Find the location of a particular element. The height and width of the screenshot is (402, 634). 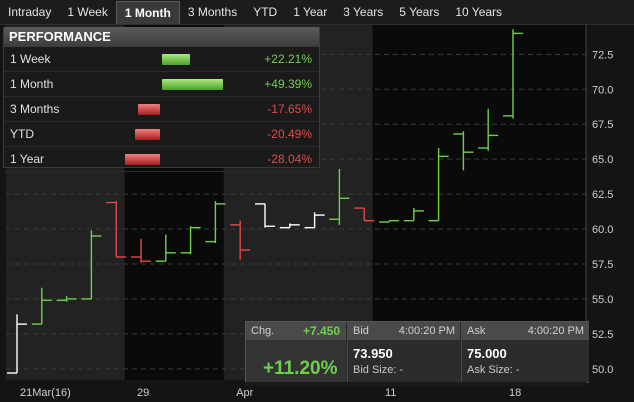

tab-1-month: 1 Month is located at coordinates (147, 12).